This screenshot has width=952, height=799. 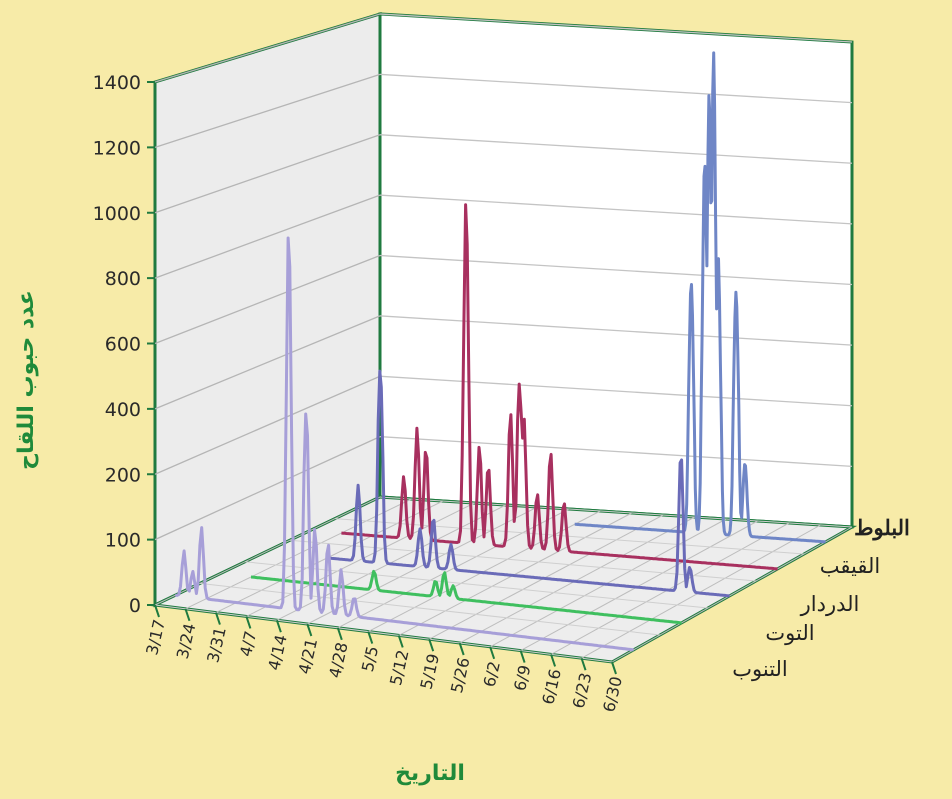 What do you see at coordinates (117, 83) in the screenshot?
I see `y-tick-label: 1400` at bounding box center [117, 83].